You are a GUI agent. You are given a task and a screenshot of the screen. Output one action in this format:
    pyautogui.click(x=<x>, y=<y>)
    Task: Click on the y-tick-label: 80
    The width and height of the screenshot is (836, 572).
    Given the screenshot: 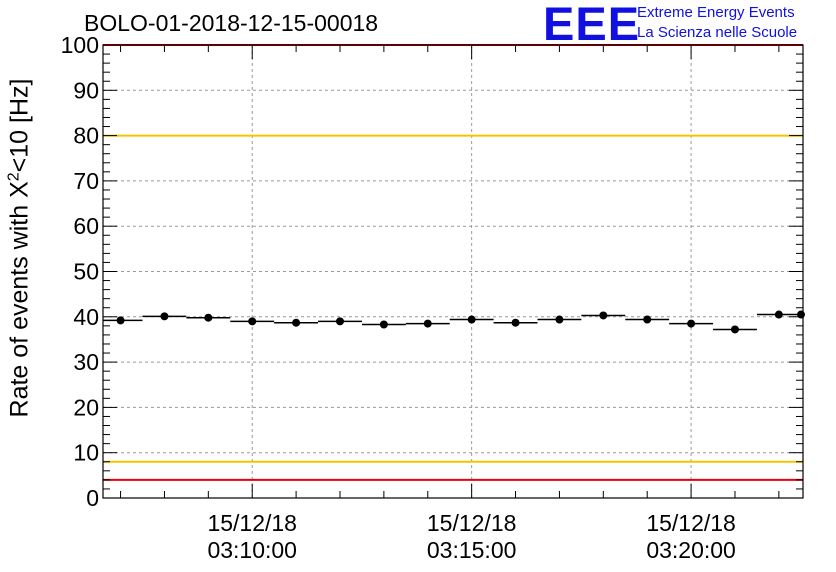 What is the action you would take?
    pyautogui.click(x=86, y=136)
    